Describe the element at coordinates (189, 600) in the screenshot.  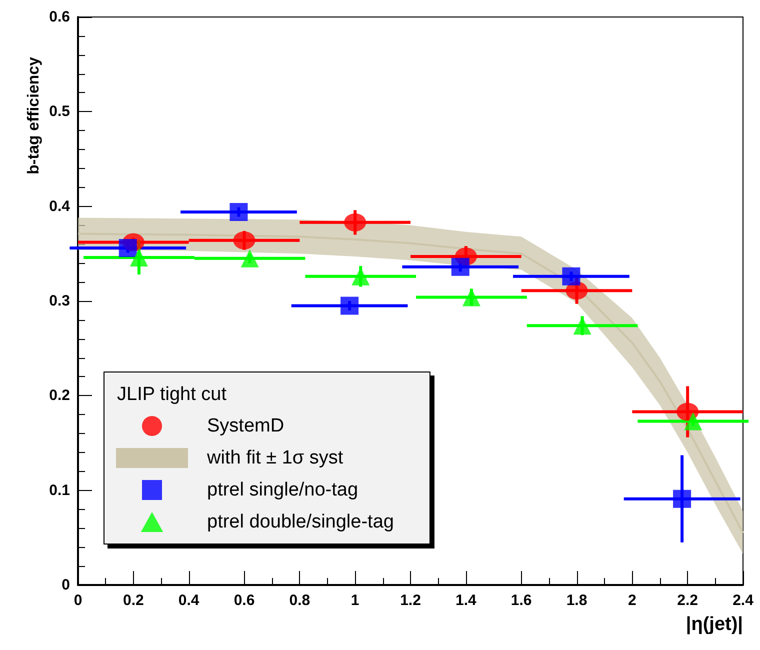
I see `x-tick-label: 0.4` at that location.